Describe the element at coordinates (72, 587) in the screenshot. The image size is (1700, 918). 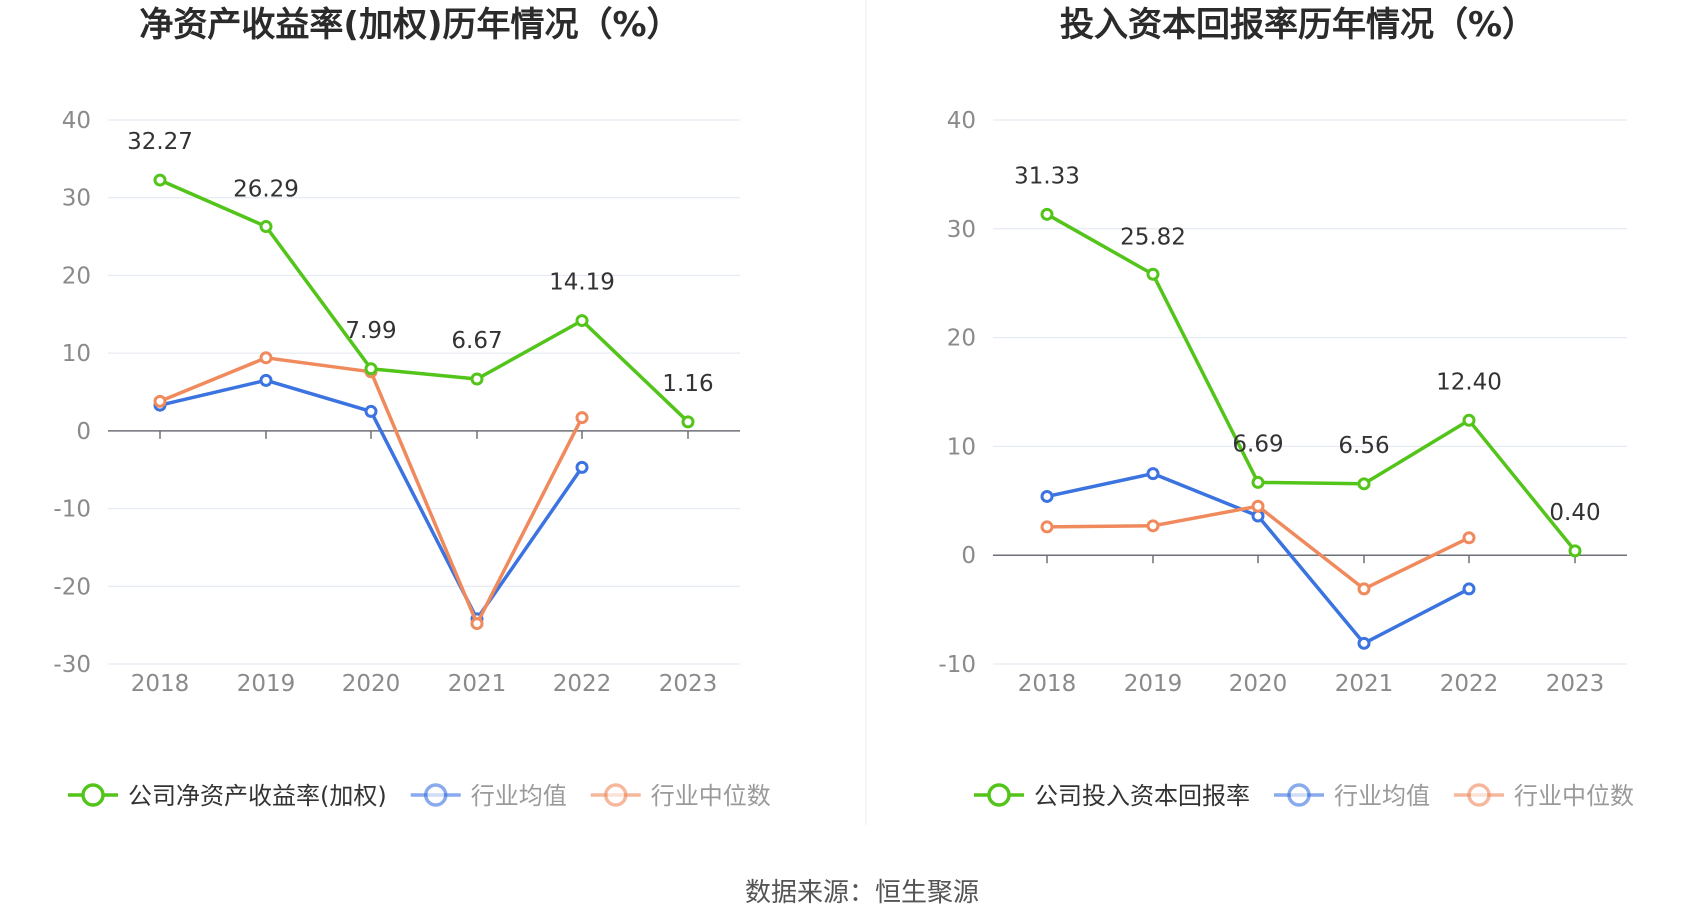
I see `y-tick-label: -20` at that location.